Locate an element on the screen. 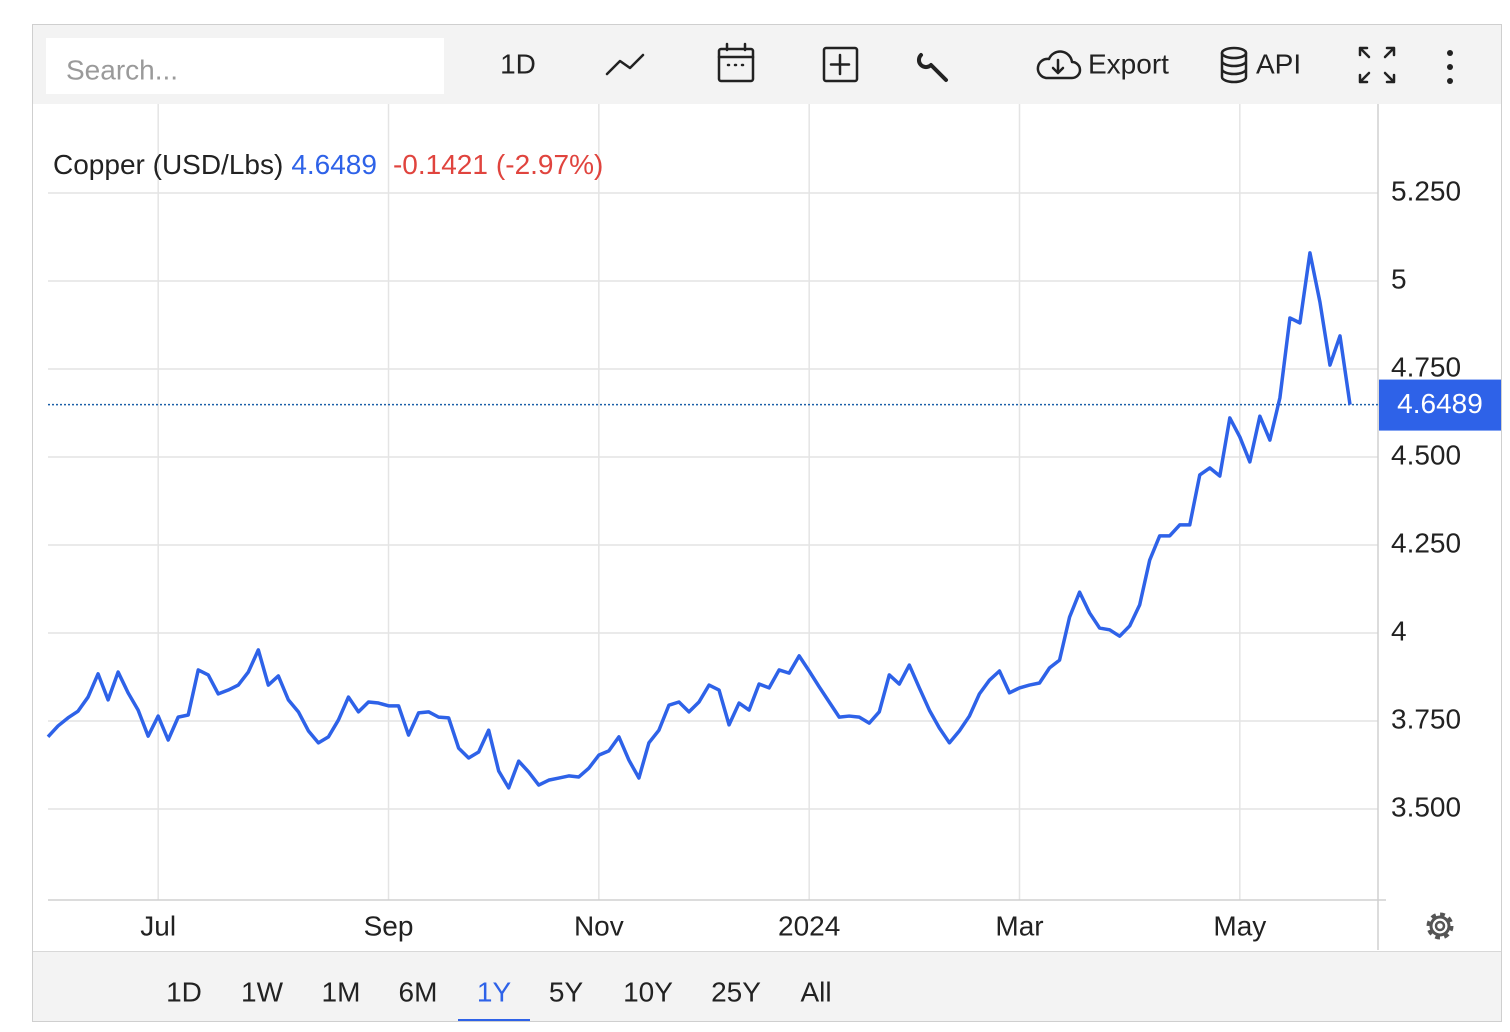 This screenshot has height=1032, width=1510. settings-wrench-icon is located at coordinates (932, 67).